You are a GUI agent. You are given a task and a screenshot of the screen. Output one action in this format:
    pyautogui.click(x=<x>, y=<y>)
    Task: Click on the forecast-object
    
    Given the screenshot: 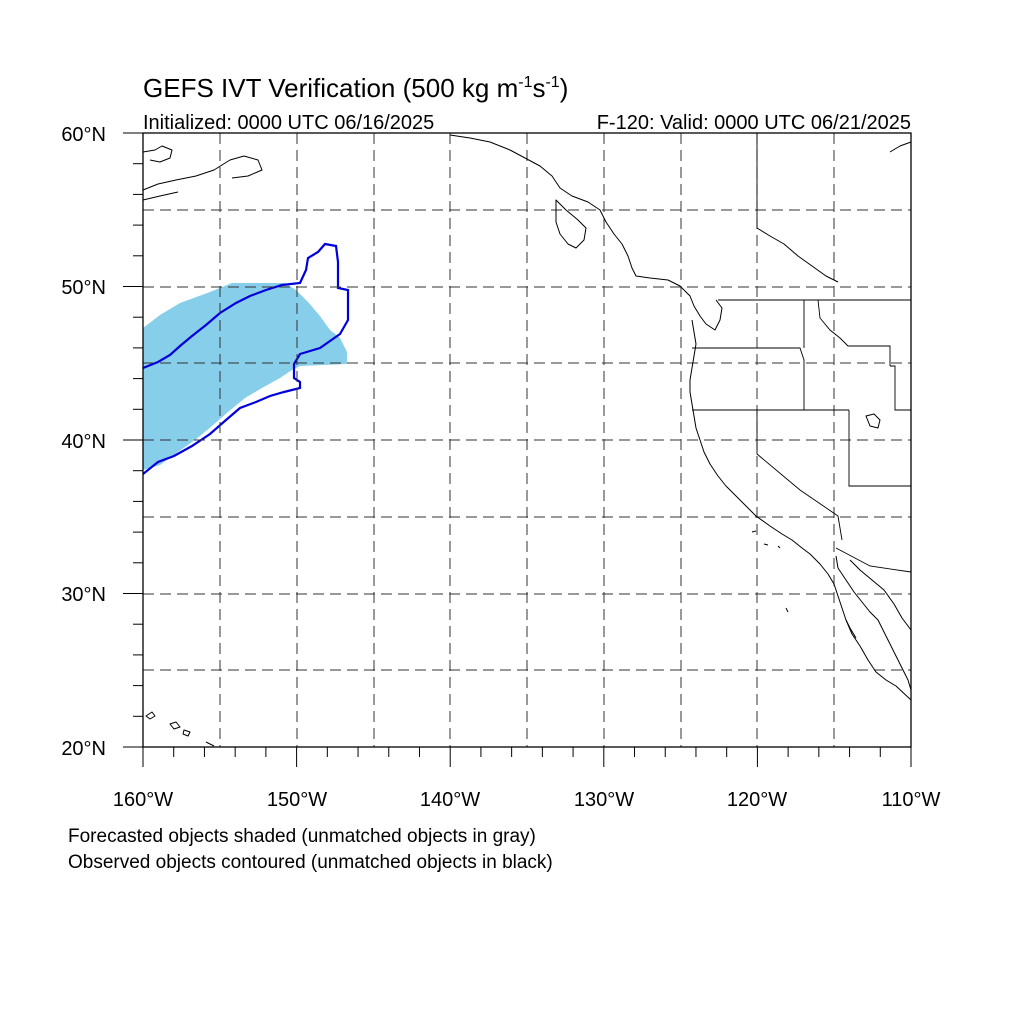 What is the action you would take?
    pyautogui.click(x=245, y=376)
    